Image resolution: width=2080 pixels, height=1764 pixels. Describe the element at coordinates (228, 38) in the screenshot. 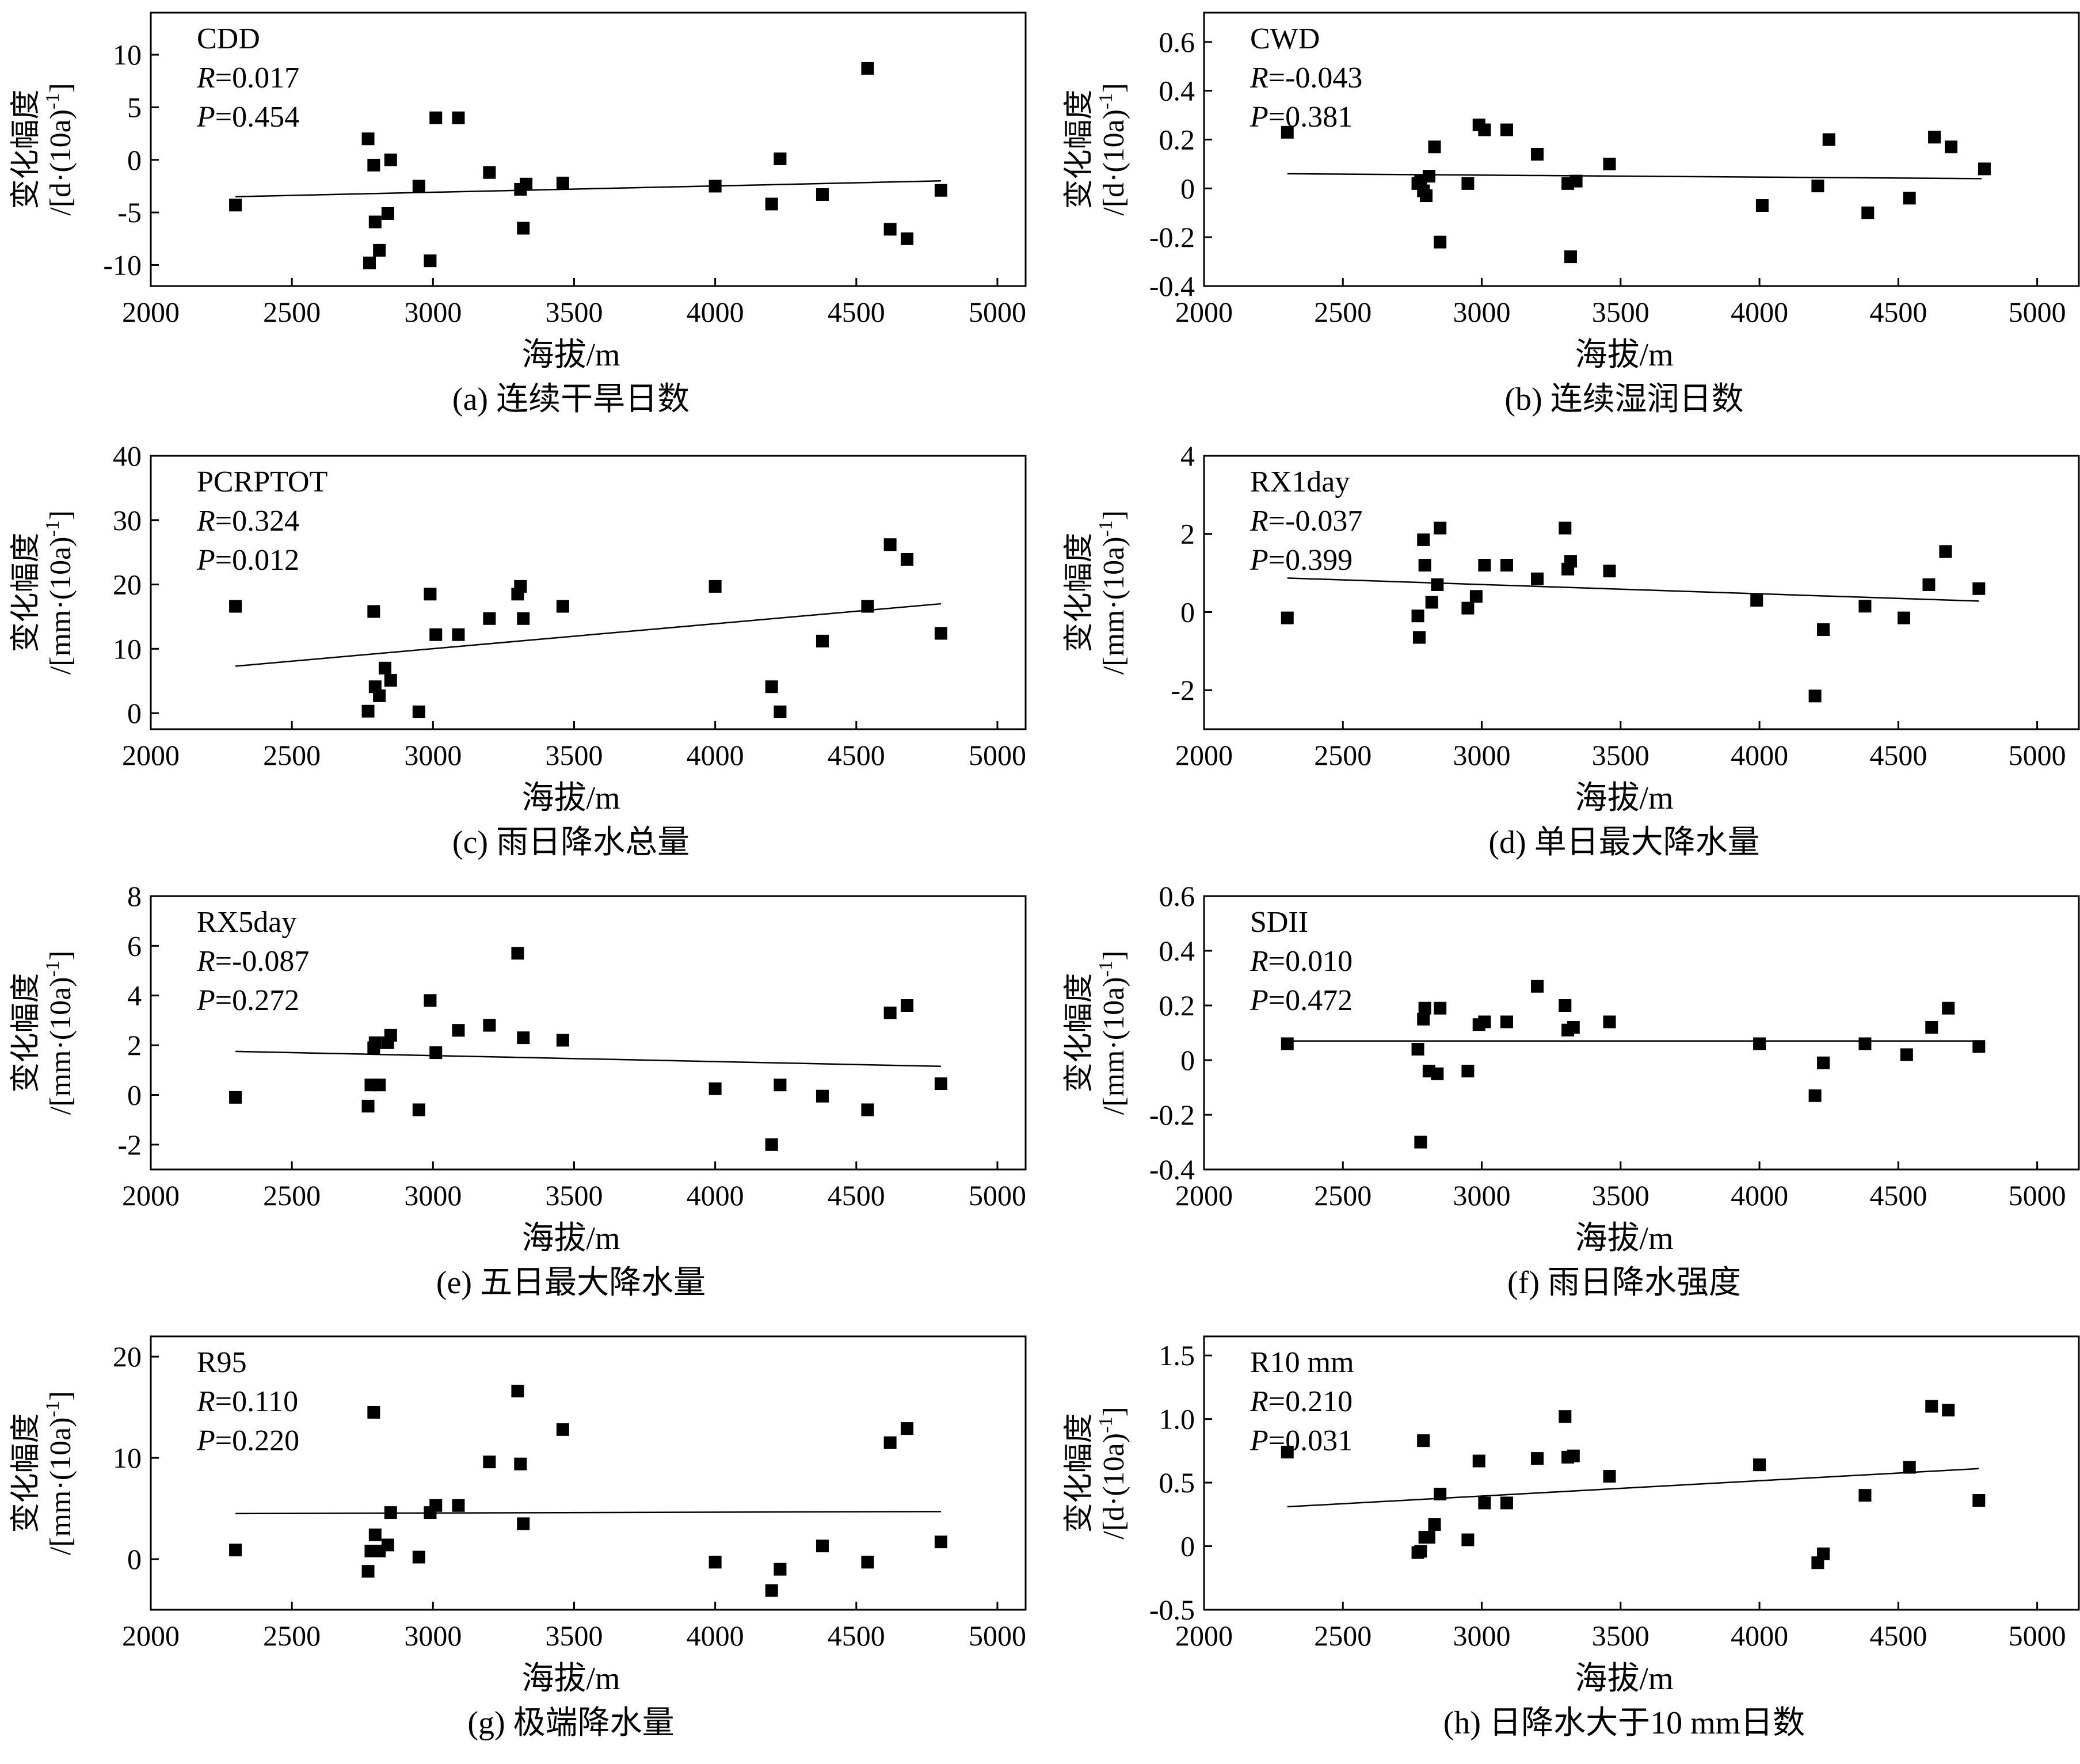

I see `index-name-label: CDD` at that location.